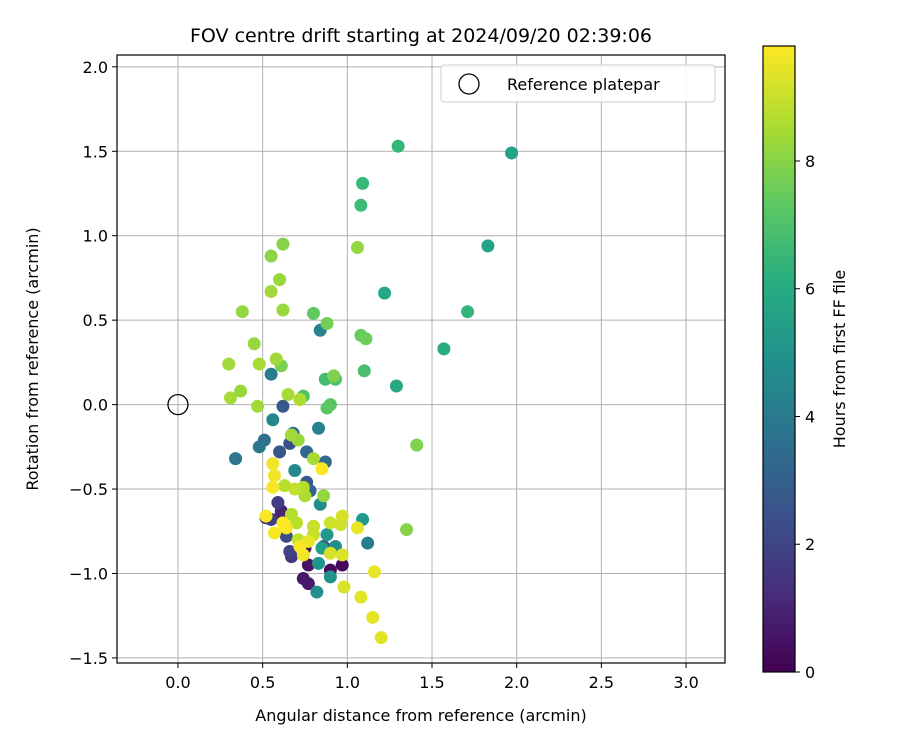 Image resolution: width=900 pixels, height=750 pixels. What do you see at coordinates (262, 682) in the screenshot?
I see `x-tick-label: 0.5` at bounding box center [262, 682].